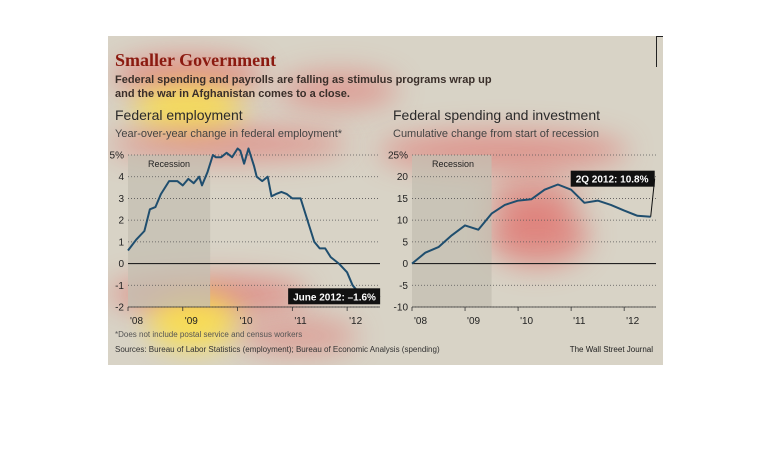 Image resolution: width=770 pixels, height=460 pixels. I want to click on annotation-label: 2Q 2012: 10.8%, so click(612, 180).